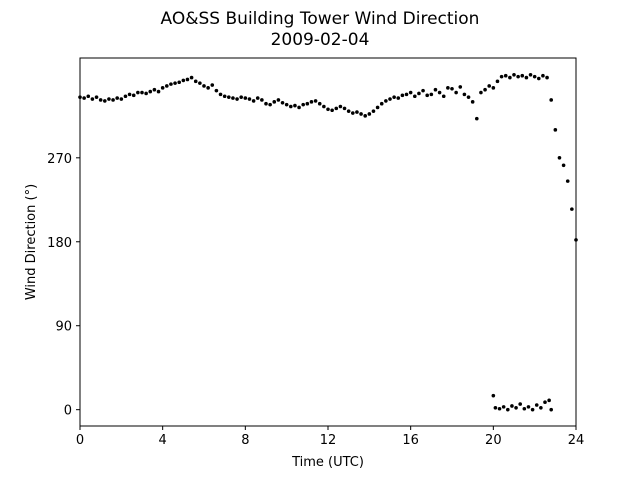 This screenshot has width=640, height=480. Describe the element at coordinates (493, 440) in the screenshot. I see `x-tick-label: 20` at that location.